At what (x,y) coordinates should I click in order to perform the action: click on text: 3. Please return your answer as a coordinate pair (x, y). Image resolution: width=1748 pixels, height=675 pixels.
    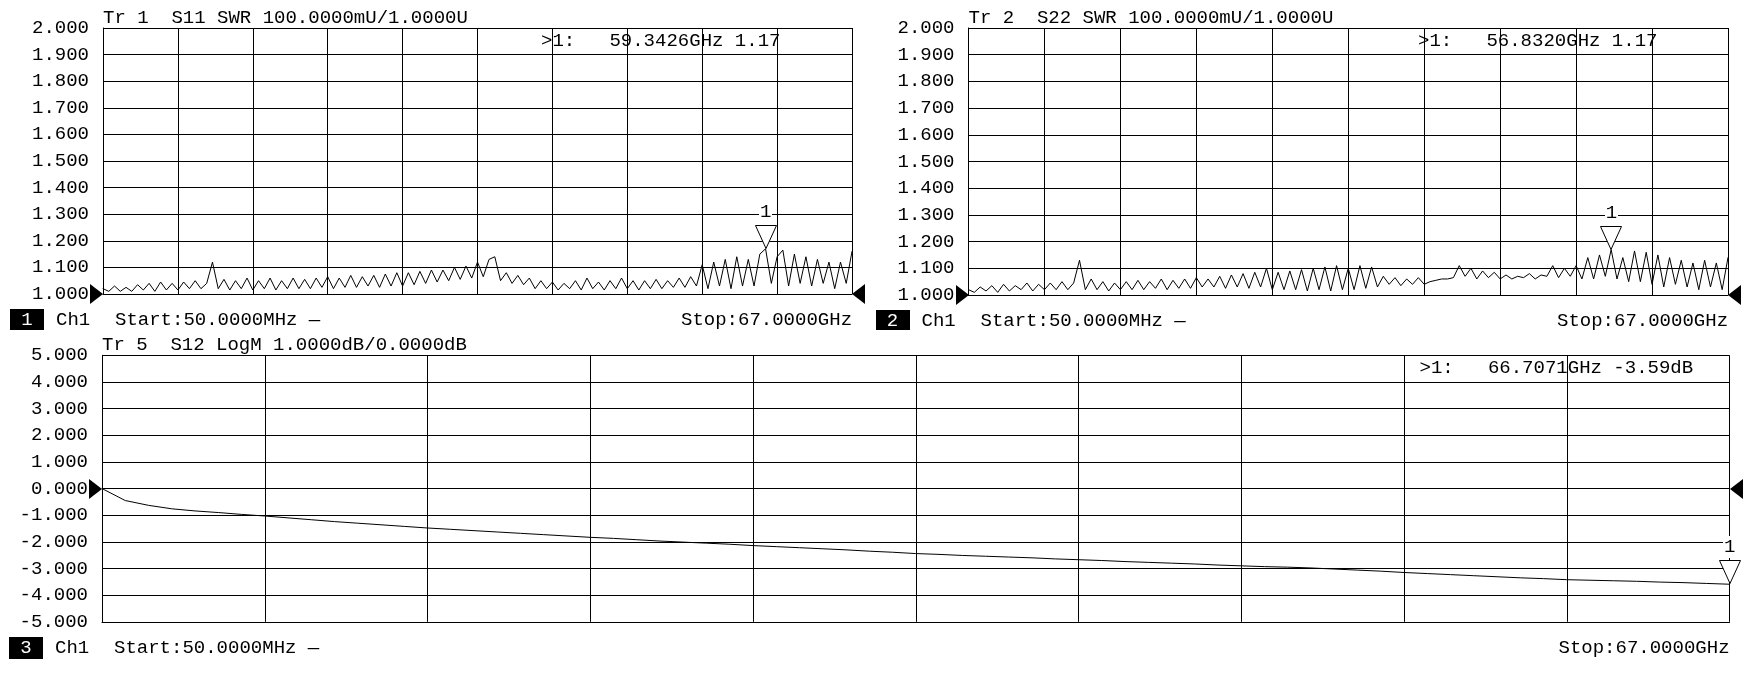
    Looking at the image, I should click on (26, 647).